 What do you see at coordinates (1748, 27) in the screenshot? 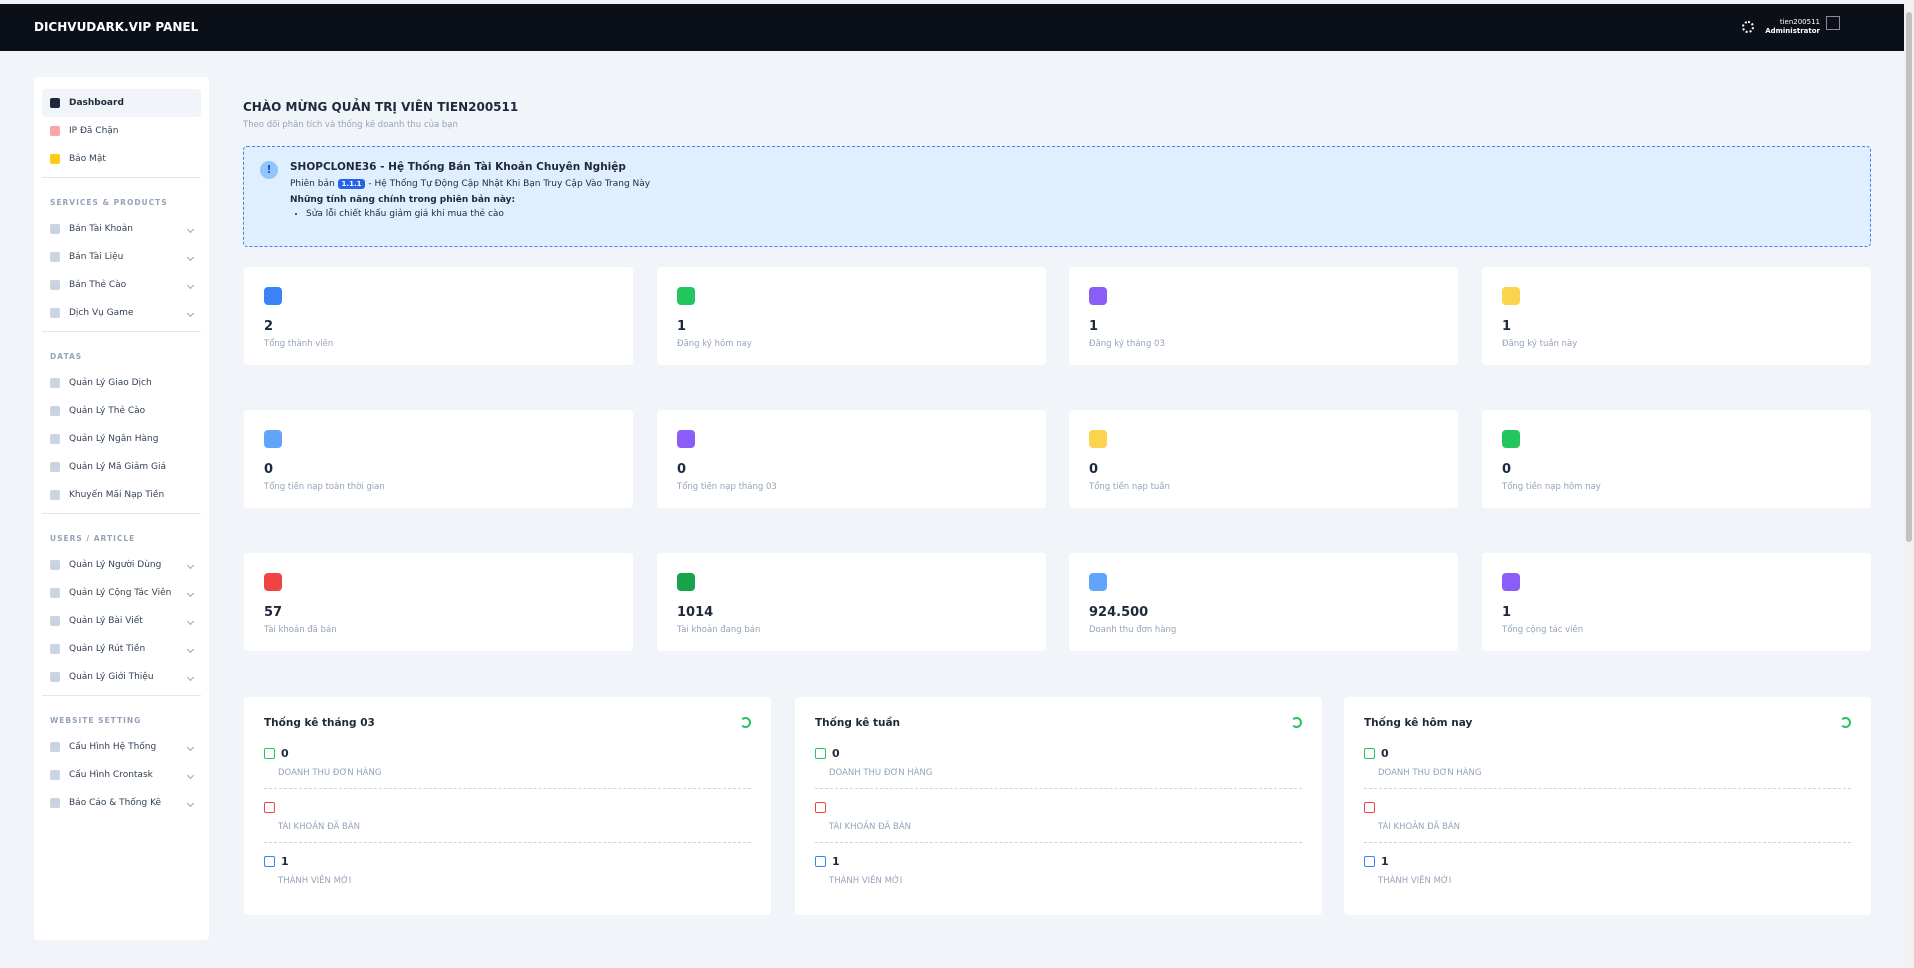
I see `theme-toggle` at bounding box center [1748, 27].